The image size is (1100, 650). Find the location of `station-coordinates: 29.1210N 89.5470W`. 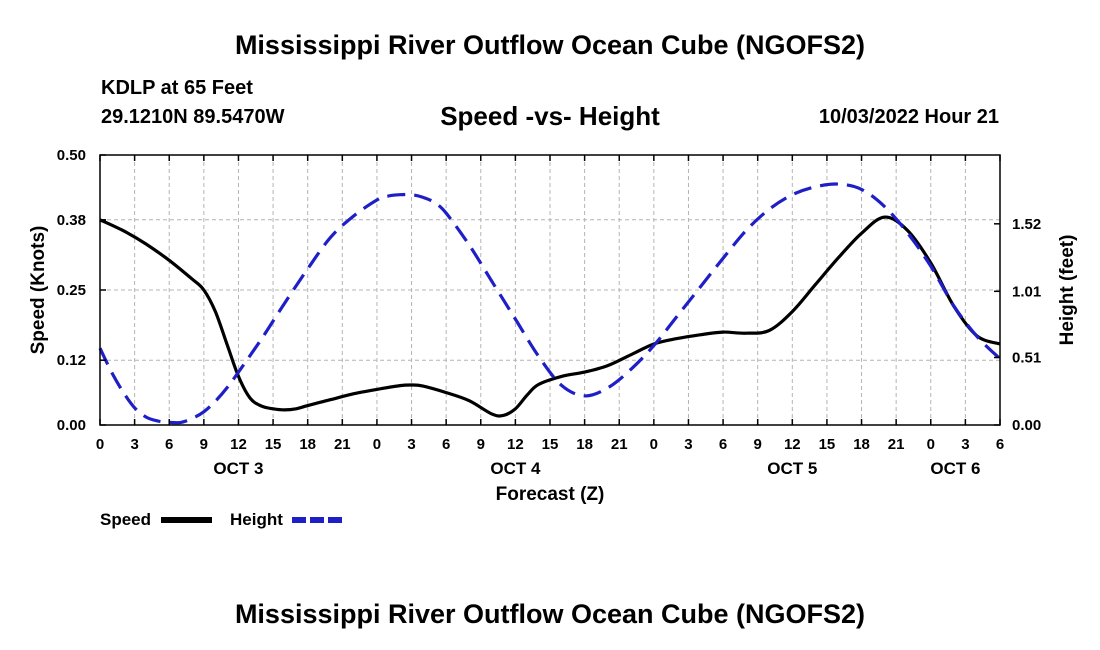

station-coordinates: 29.1210N 89.5470W is located at coordinates (193, 117).